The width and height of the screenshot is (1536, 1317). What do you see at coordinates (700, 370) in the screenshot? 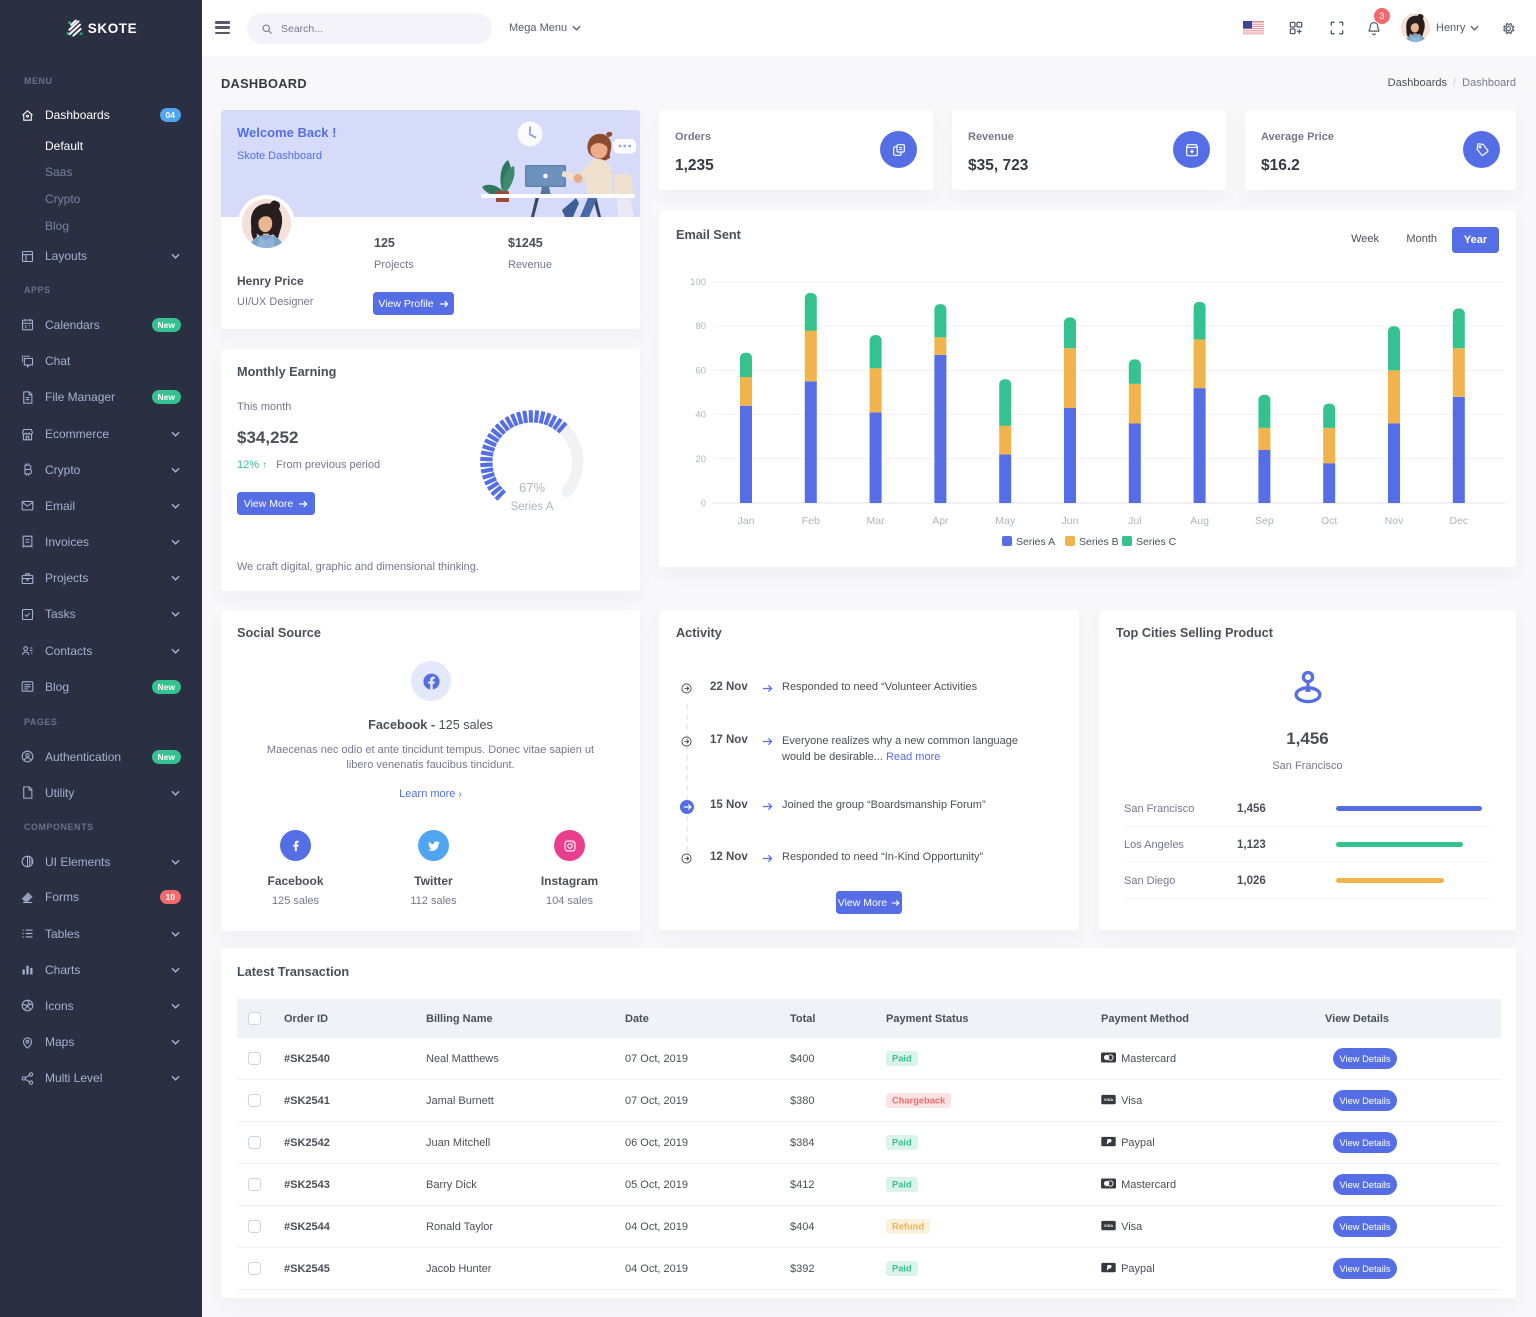
I see `svg-text: 60` at bounding box center [700, 370].